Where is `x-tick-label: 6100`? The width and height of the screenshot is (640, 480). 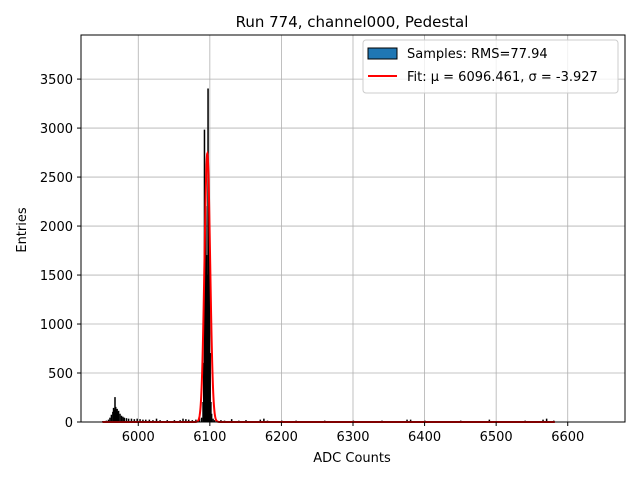 x-tick-label: 6100 is located at coordinates (209, 437).